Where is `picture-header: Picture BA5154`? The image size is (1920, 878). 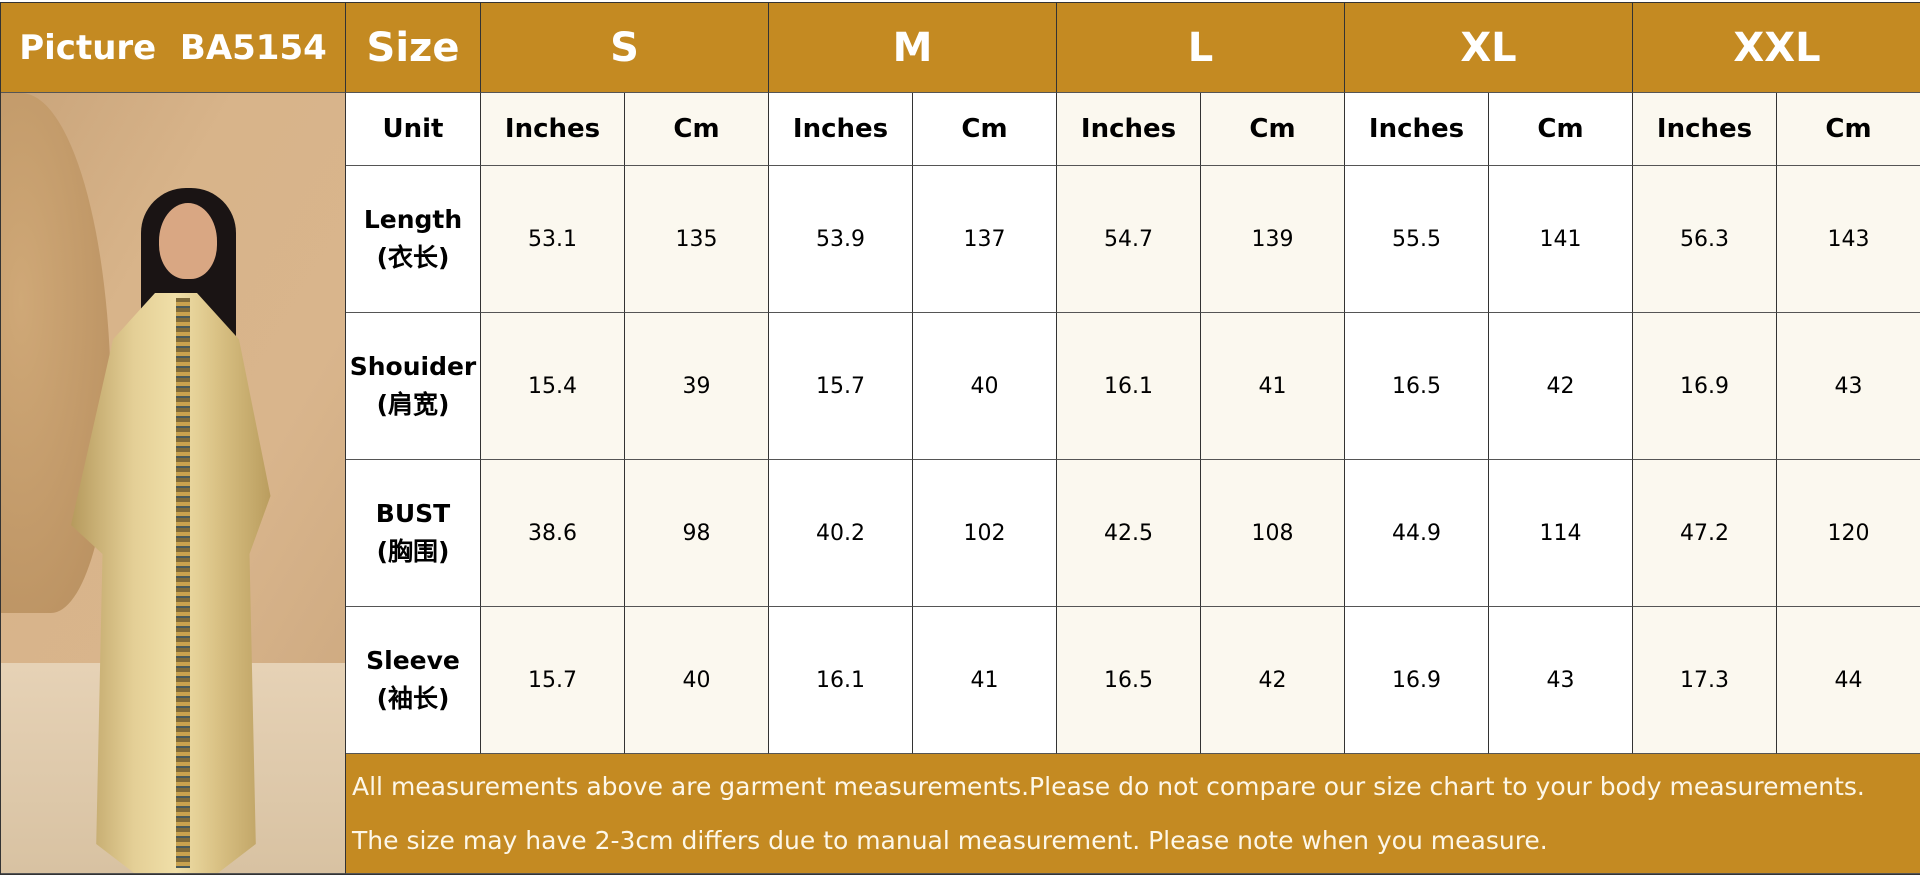 picture-header: Picture BA5154 is located at coordinates (173, 48).